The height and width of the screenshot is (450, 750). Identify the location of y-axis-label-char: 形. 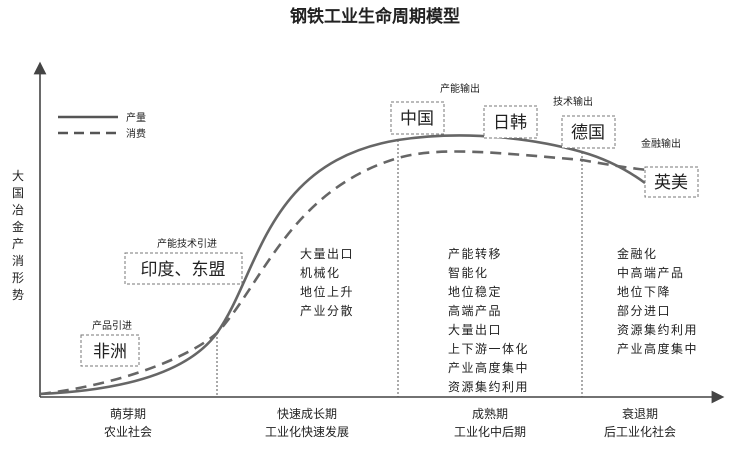
(18, 278).